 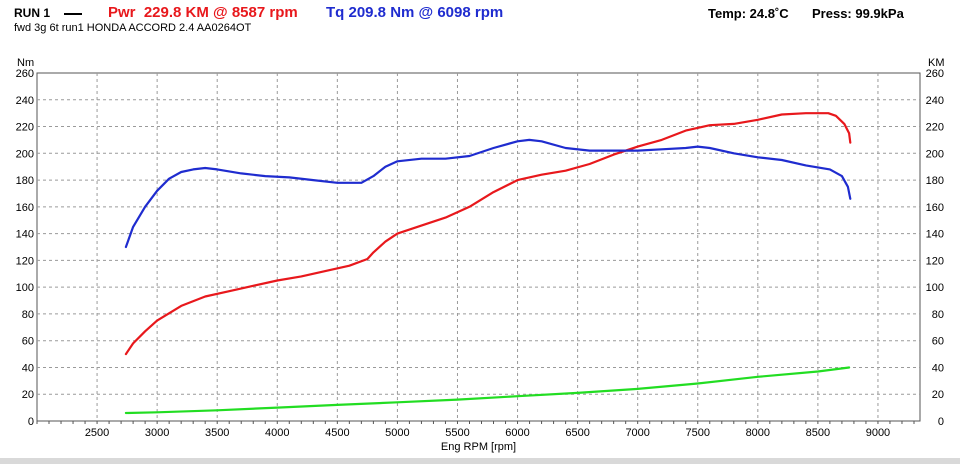 What do you see at coordinates (31, 422) in the screenshot?
I see `y-tick-label-left: 0` at bounding box center [31, 422].